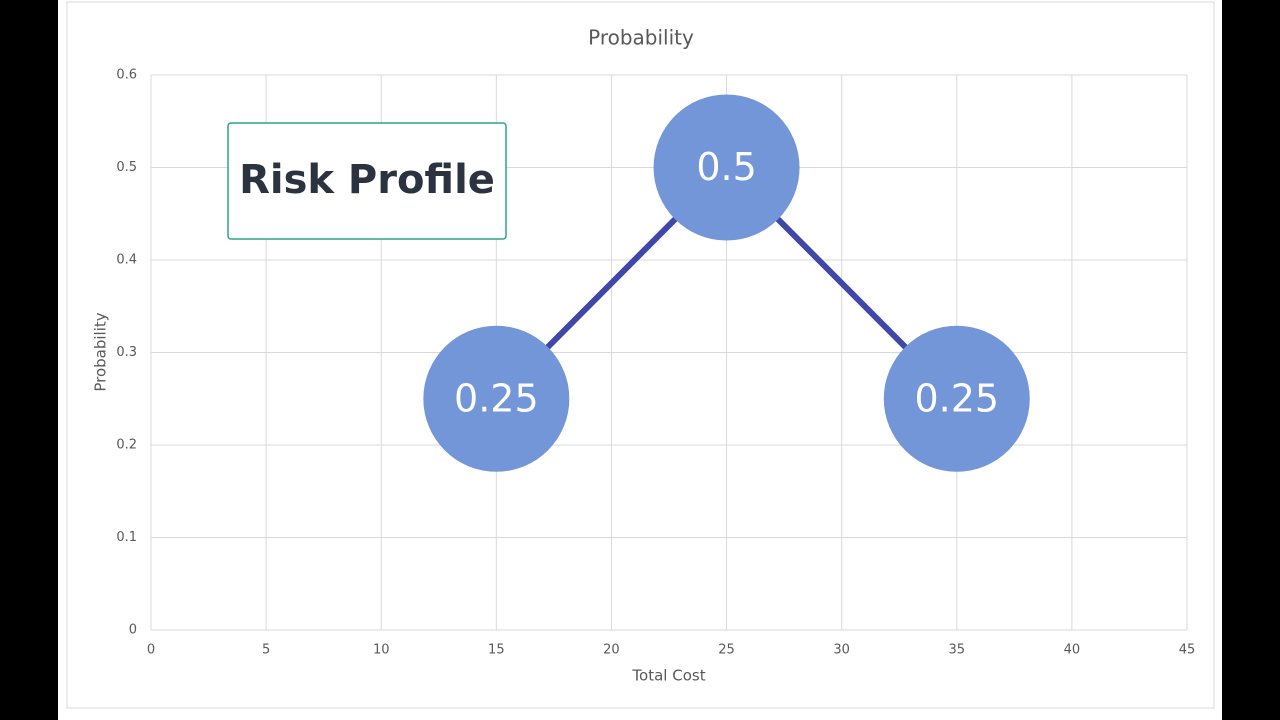 The width and height of the screenshot is (1280, 720). Describe the element at coordinates (126, 537) in the screenshot. I see `y-tick-label: 0.1` at that location.